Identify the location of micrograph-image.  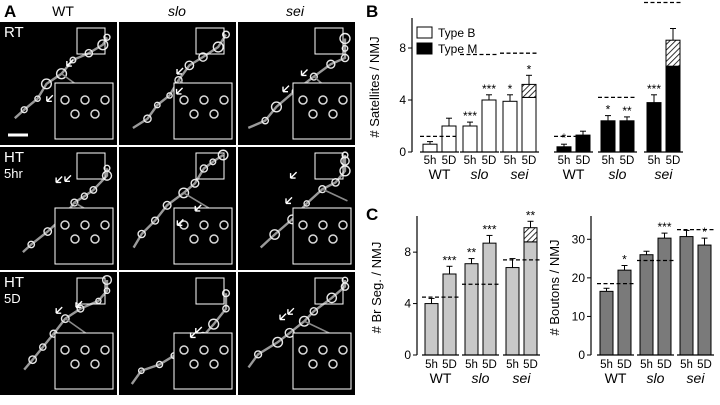
(182, 207).